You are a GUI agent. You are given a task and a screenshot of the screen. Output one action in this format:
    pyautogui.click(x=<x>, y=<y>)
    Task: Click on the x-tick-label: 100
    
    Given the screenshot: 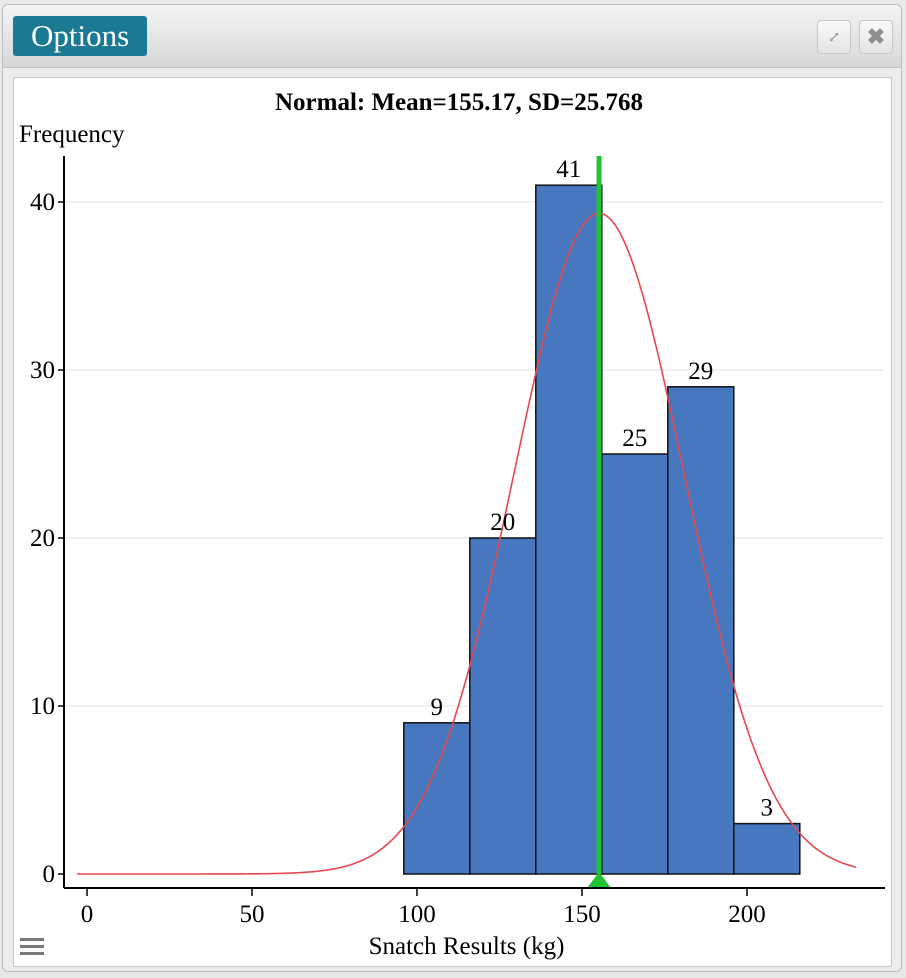 What is the action you would take?
    pyautogui.click(x=417, y=914)
    